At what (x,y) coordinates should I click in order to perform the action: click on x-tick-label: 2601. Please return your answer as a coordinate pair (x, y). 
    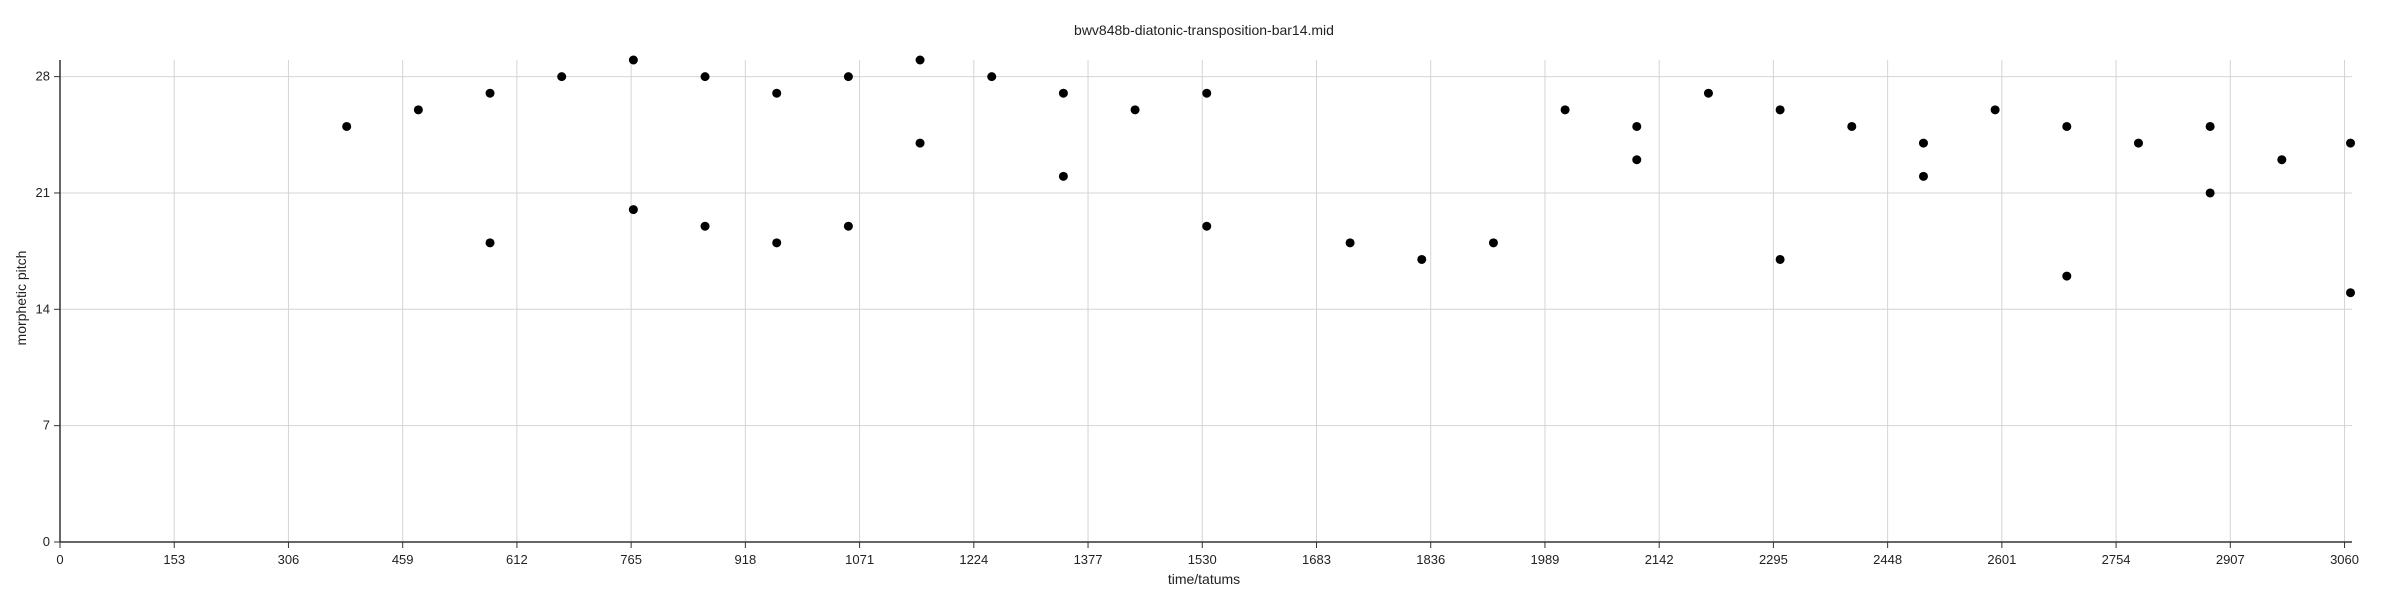
    Looking at the image, I should click on (2001, 559).